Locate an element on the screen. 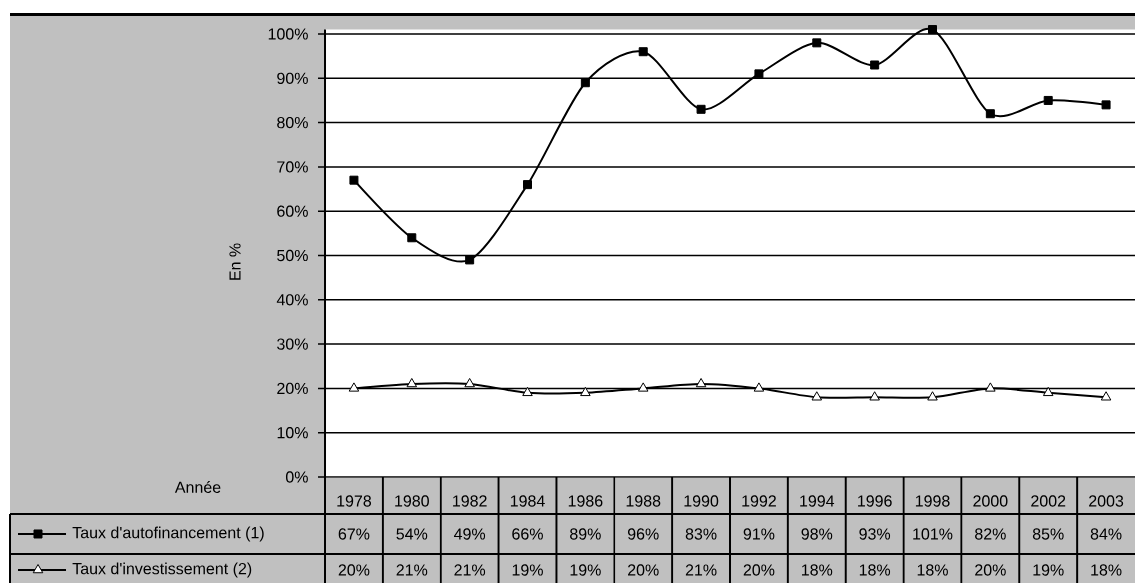 This screenshot has width=1135, height=583. data-label: 84% is located at coordinates (1106, 534).